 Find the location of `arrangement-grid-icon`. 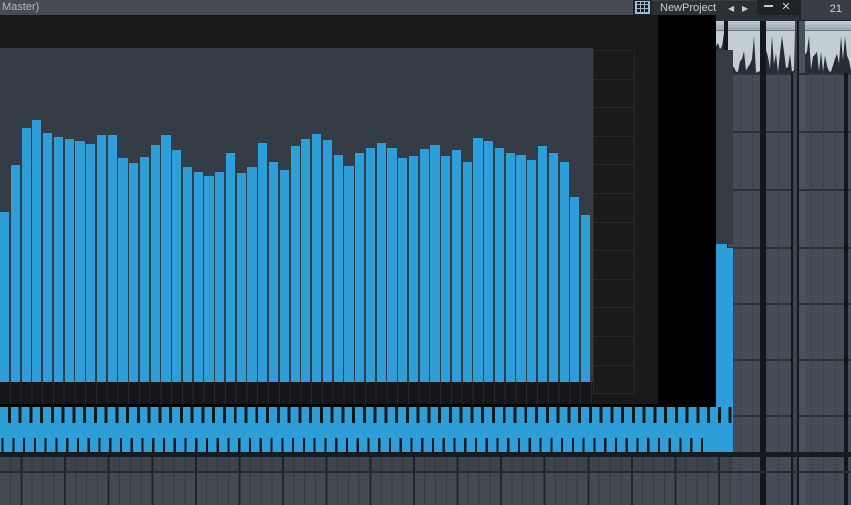

arrangement-grid-icon is located at coordinates (642, 7).